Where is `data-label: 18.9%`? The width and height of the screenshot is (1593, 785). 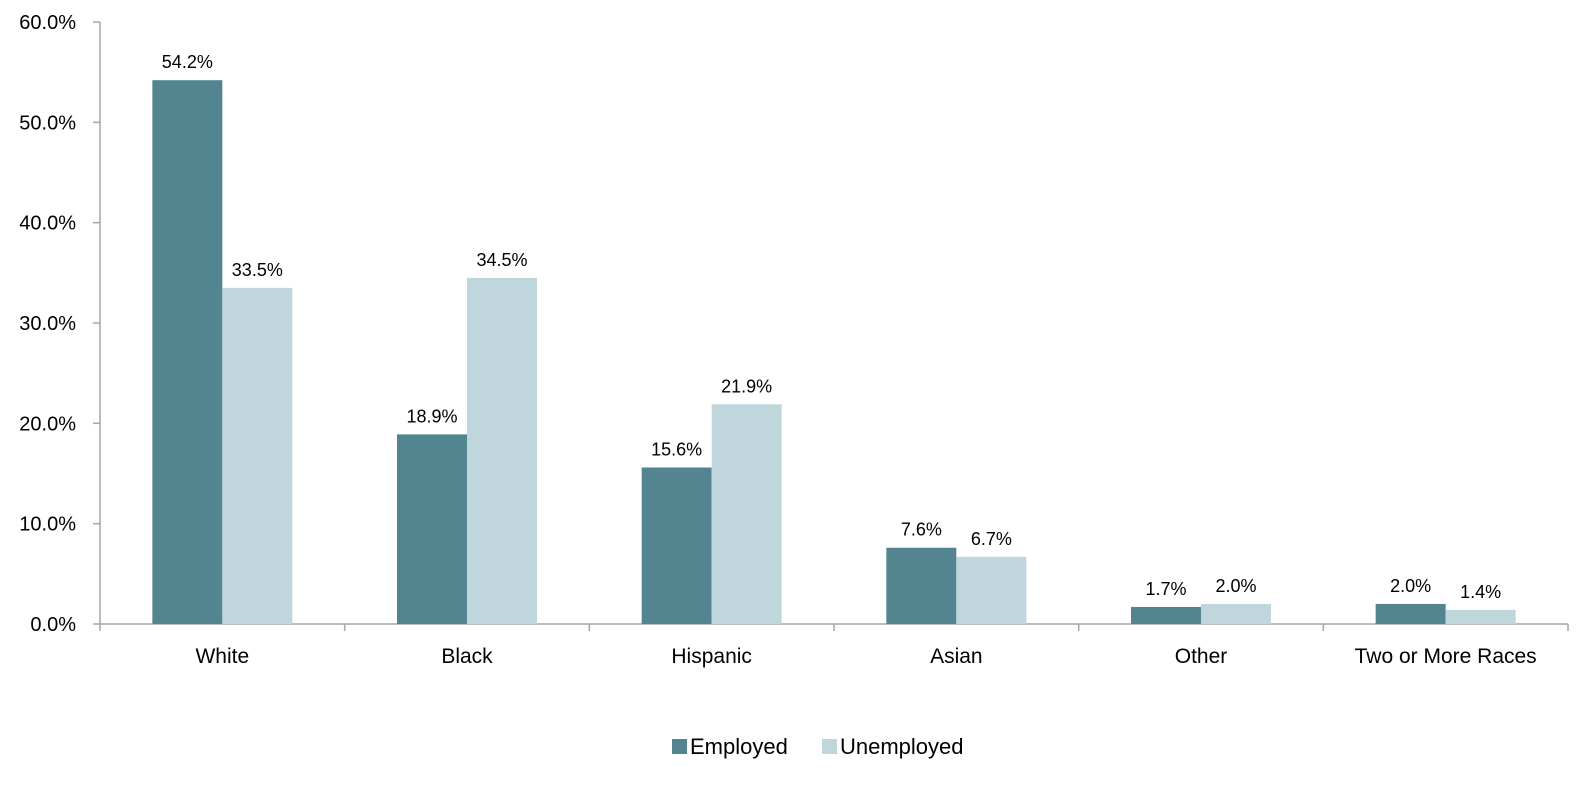 data-label: 18.9% is located at coordinates (431, 416).